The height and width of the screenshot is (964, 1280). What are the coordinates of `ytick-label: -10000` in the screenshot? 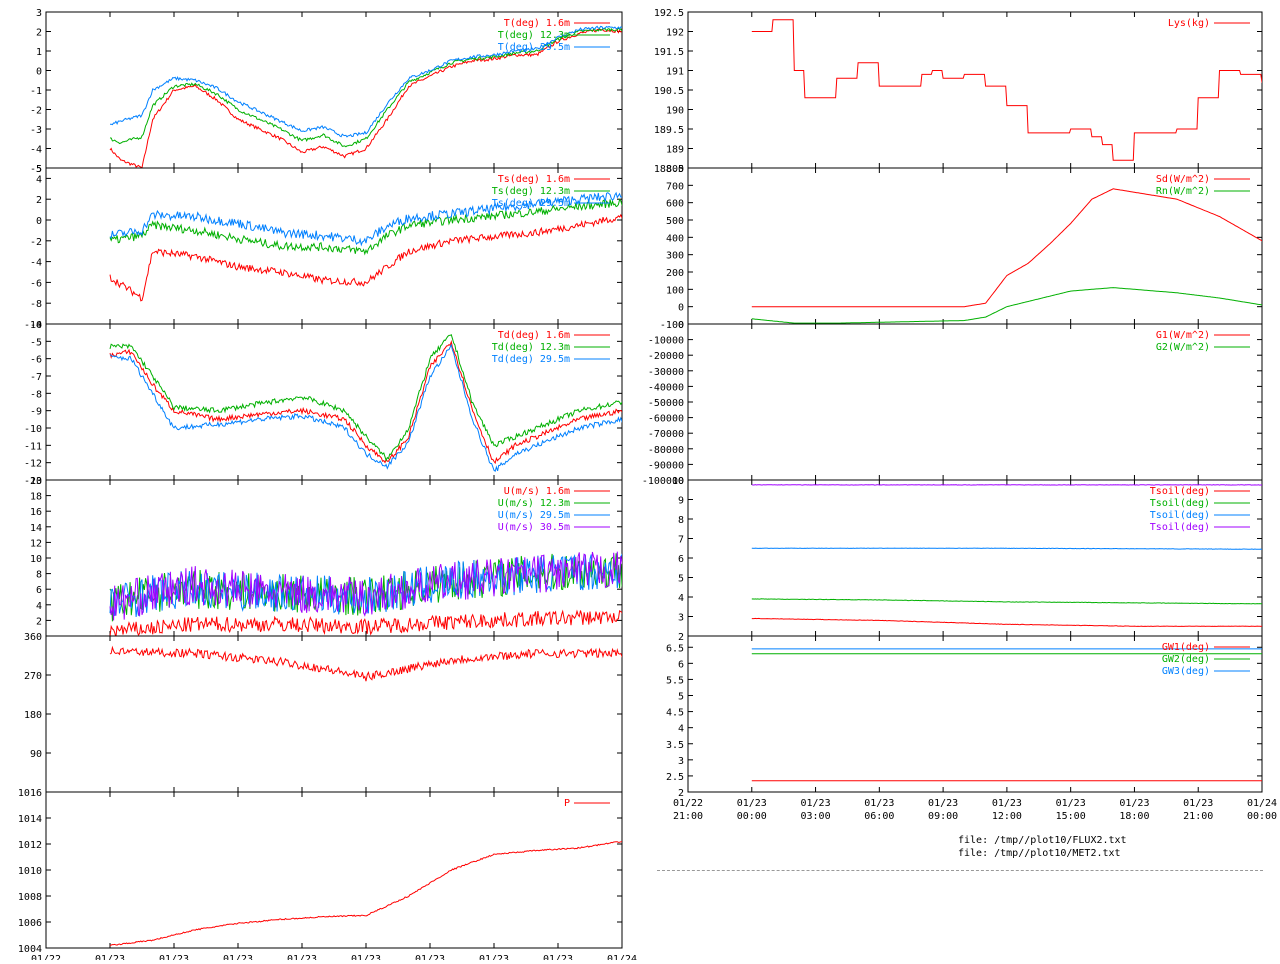 It's located at (666, 341).